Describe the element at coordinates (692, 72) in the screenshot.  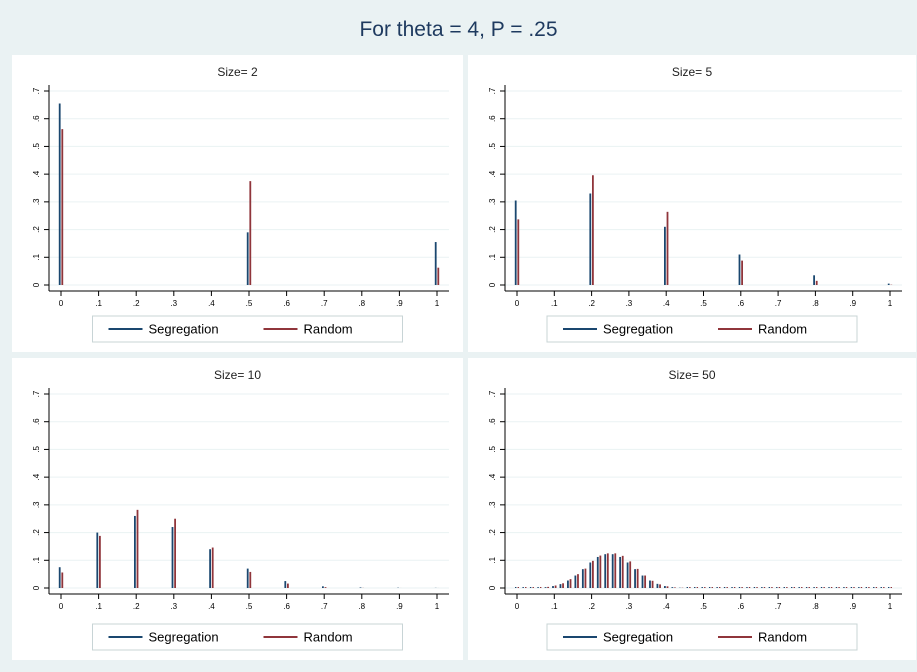
I see `panel-title: Size= 5` at that location.